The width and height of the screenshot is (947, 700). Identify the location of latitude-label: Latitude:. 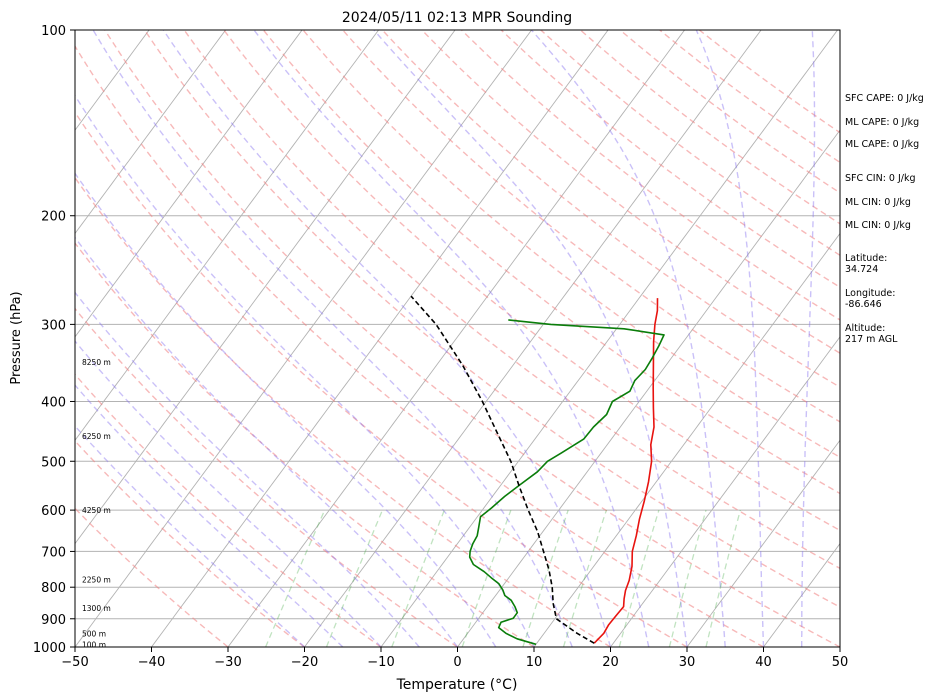
(866, 258).